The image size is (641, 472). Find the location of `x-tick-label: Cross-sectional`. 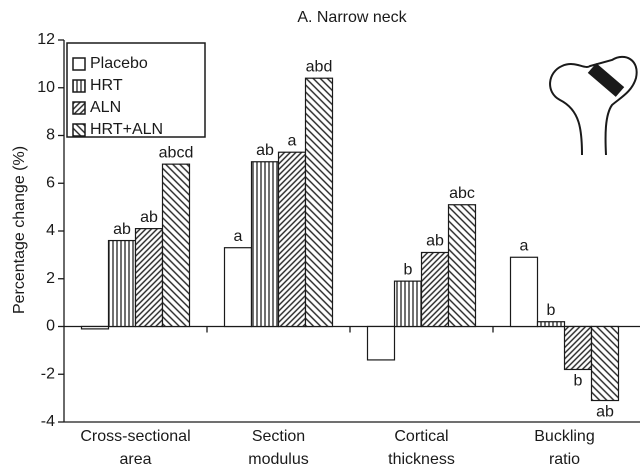

x-tick-label: Cross-sectional is located at coordinates (135, 436).